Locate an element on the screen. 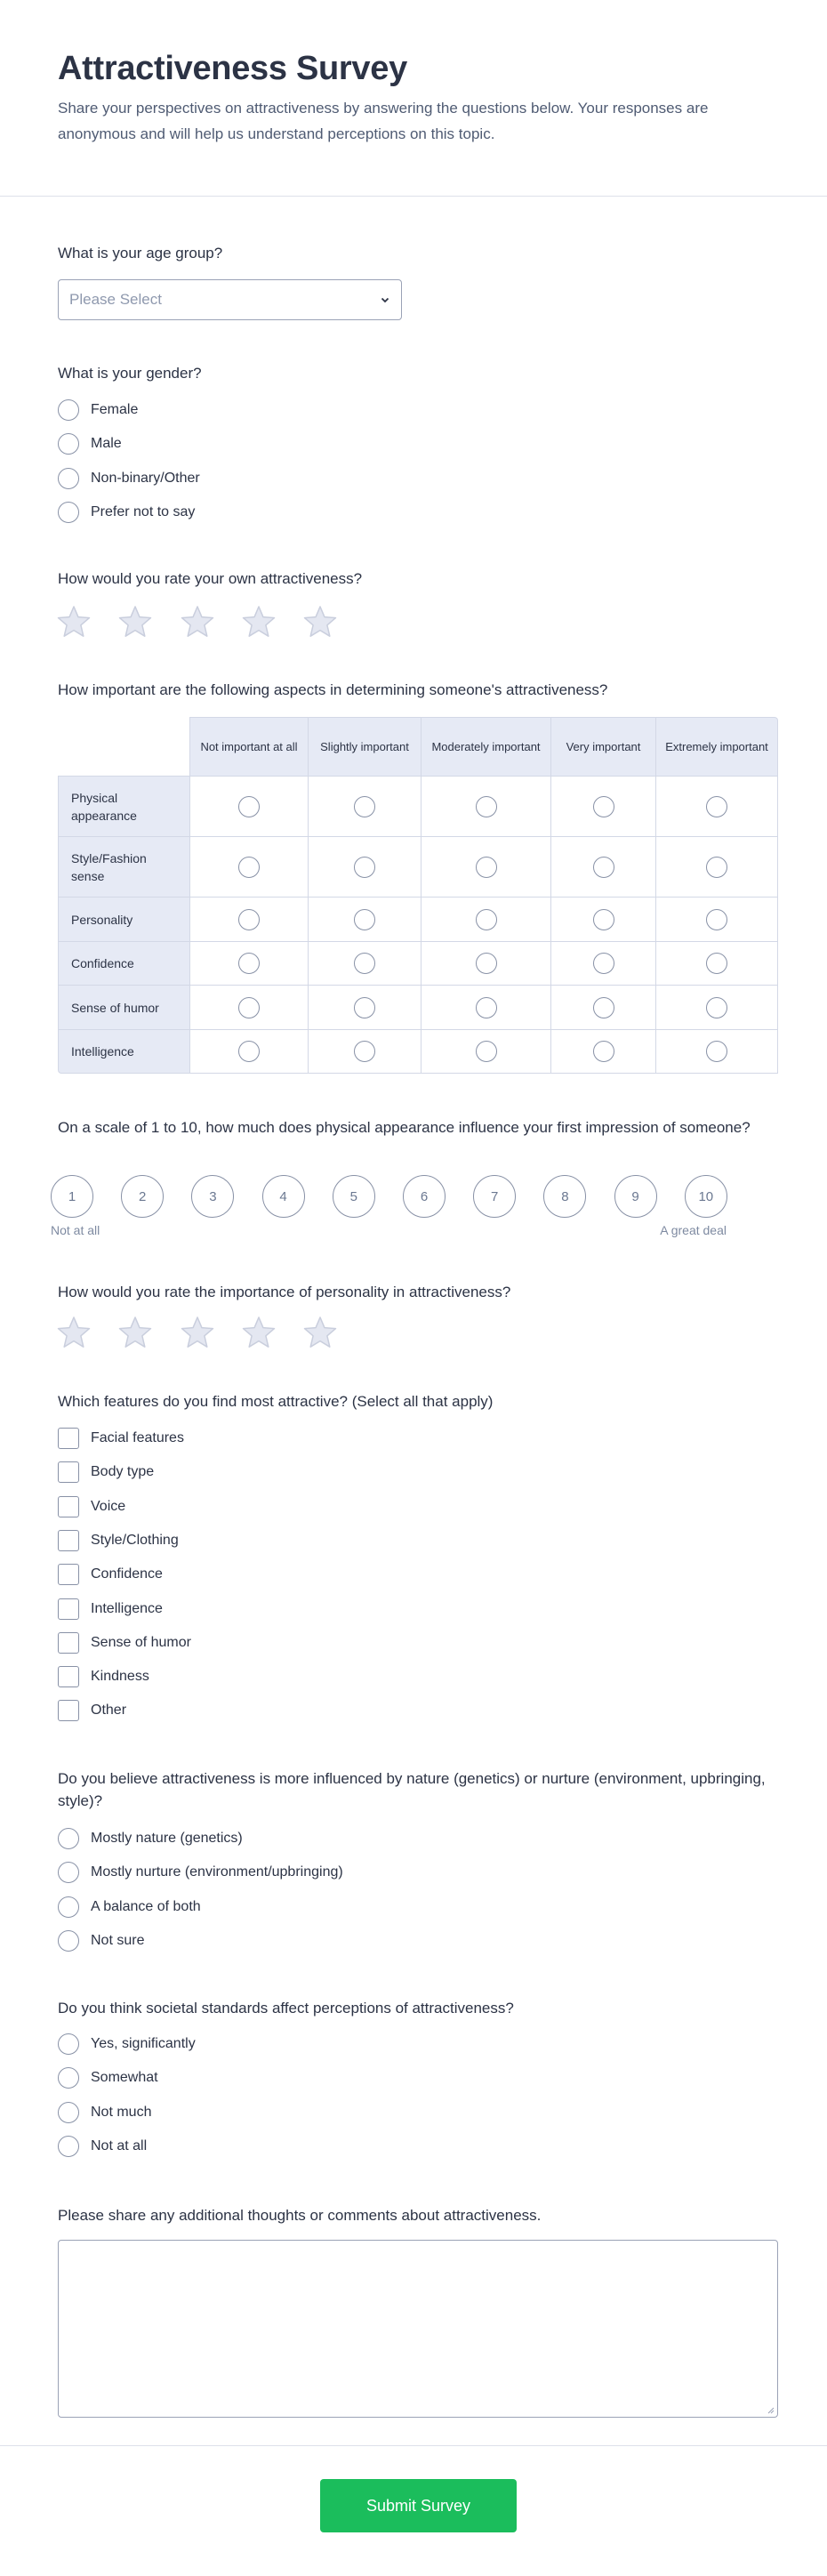  resize-handle-icon is located at coordinates (770, 2409).